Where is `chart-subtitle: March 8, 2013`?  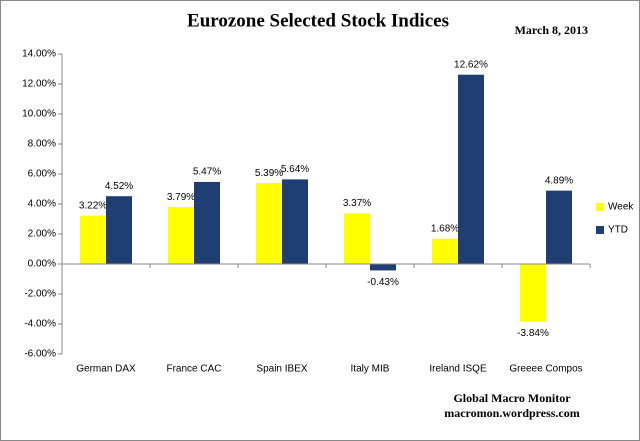
chart-subtitle: March 8, 2013 is located at coordinates (551, 30).